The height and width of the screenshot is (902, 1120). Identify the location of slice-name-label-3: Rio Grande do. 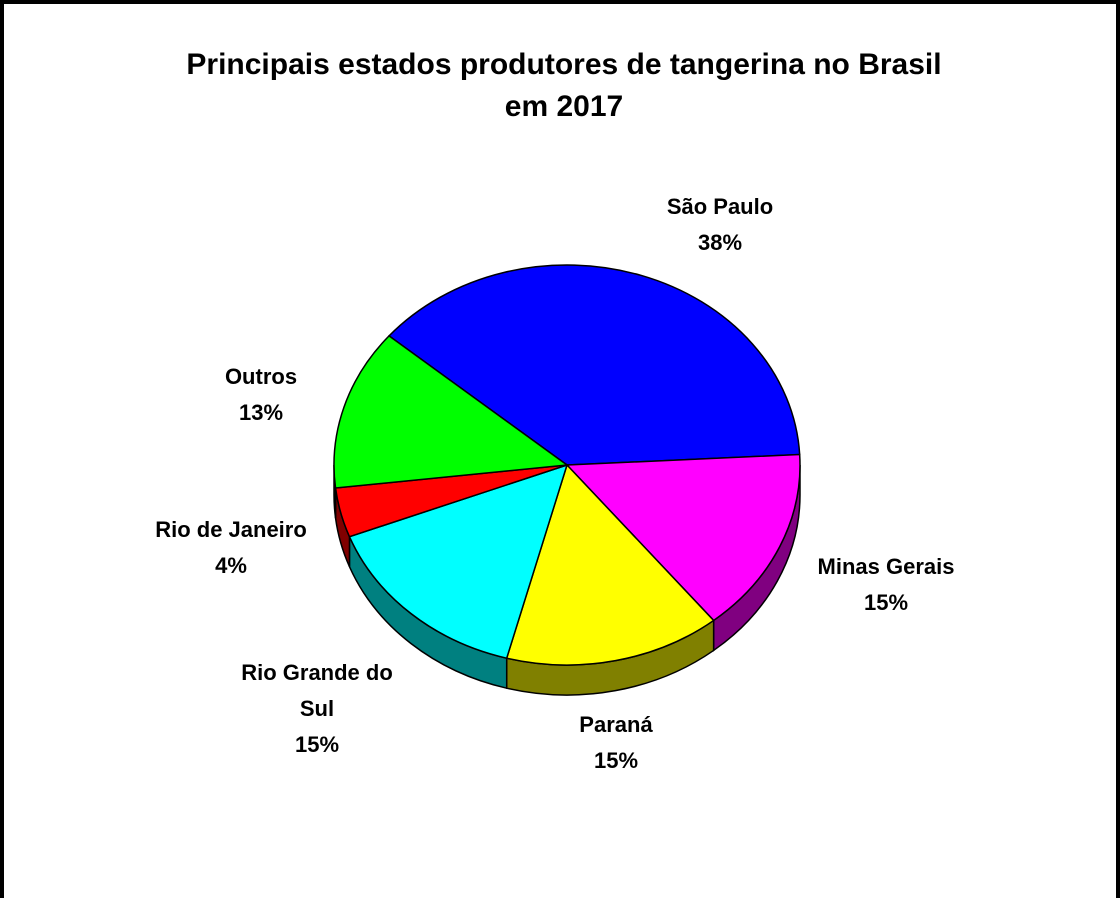
(317, 672).